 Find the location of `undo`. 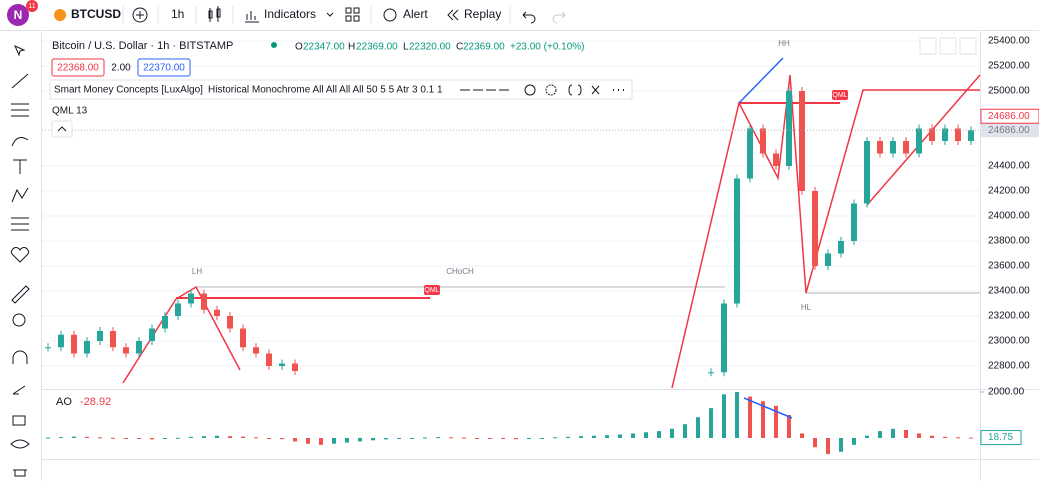

undo is located at coordinates (529, 17).